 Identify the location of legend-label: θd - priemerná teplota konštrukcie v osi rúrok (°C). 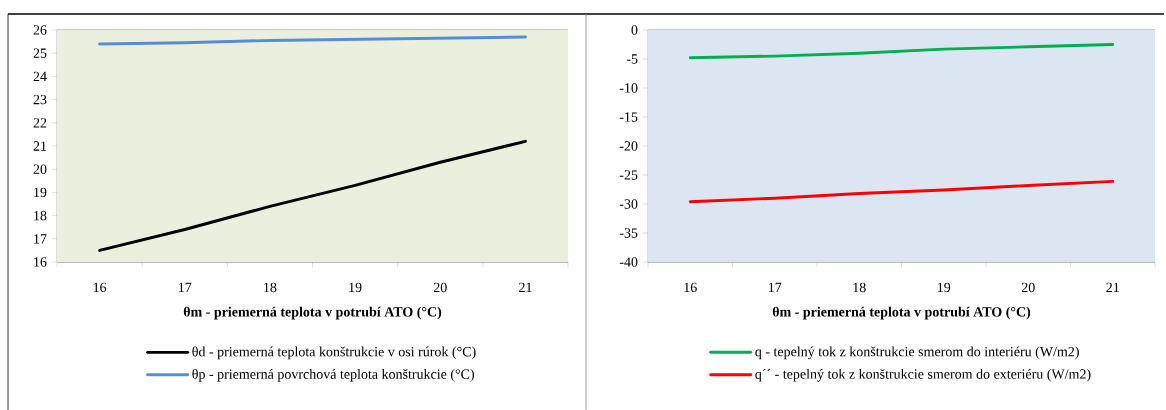
(334, 353).